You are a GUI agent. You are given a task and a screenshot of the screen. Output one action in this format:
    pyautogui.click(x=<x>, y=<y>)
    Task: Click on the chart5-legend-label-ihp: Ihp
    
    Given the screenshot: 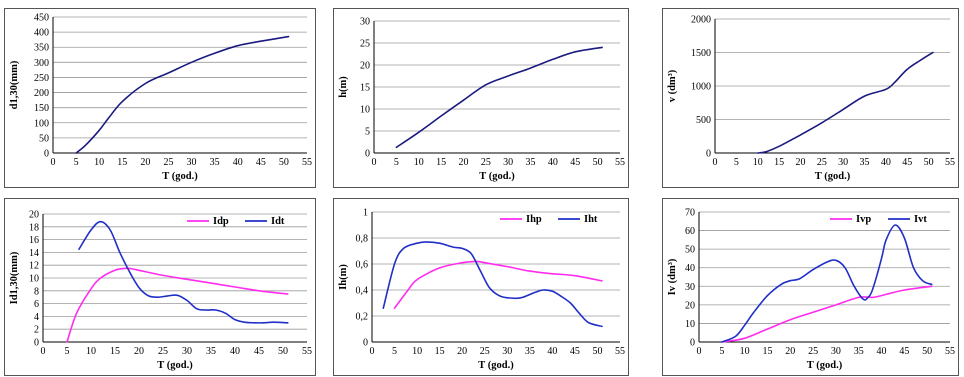 What is the action you would take?
    pyautogui.click(x=534, y=219)
    